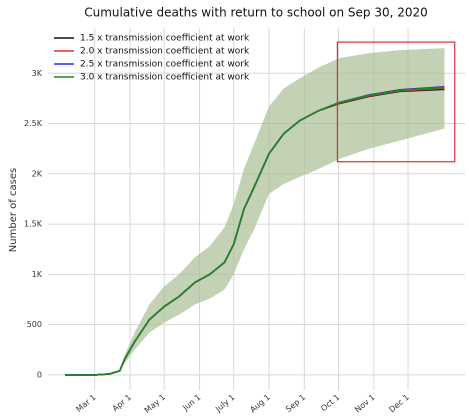 This screenshot has height=417, width=469. What do you see at coordinates (295, 403) in the screenshot?
I see `x-tick-label: Sep 1` at bounding box center [295, 403].